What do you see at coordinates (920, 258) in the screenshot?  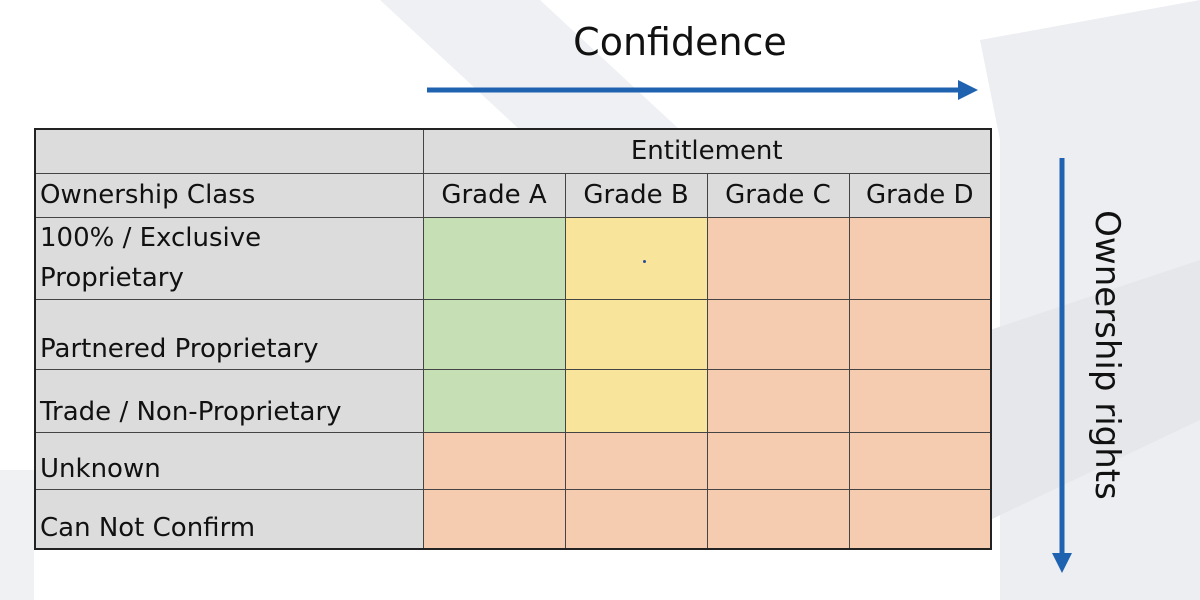 I see `cell-exclusive-grade-d` at bounding box center [920, 258].